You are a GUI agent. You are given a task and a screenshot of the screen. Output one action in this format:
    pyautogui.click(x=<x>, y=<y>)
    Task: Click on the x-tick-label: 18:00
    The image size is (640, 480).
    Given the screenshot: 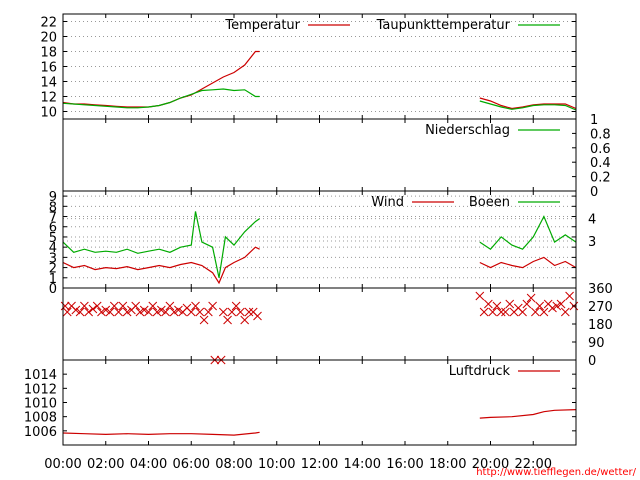 What is the action you would take?
    pyautogui.click(x=447, y=464)
    